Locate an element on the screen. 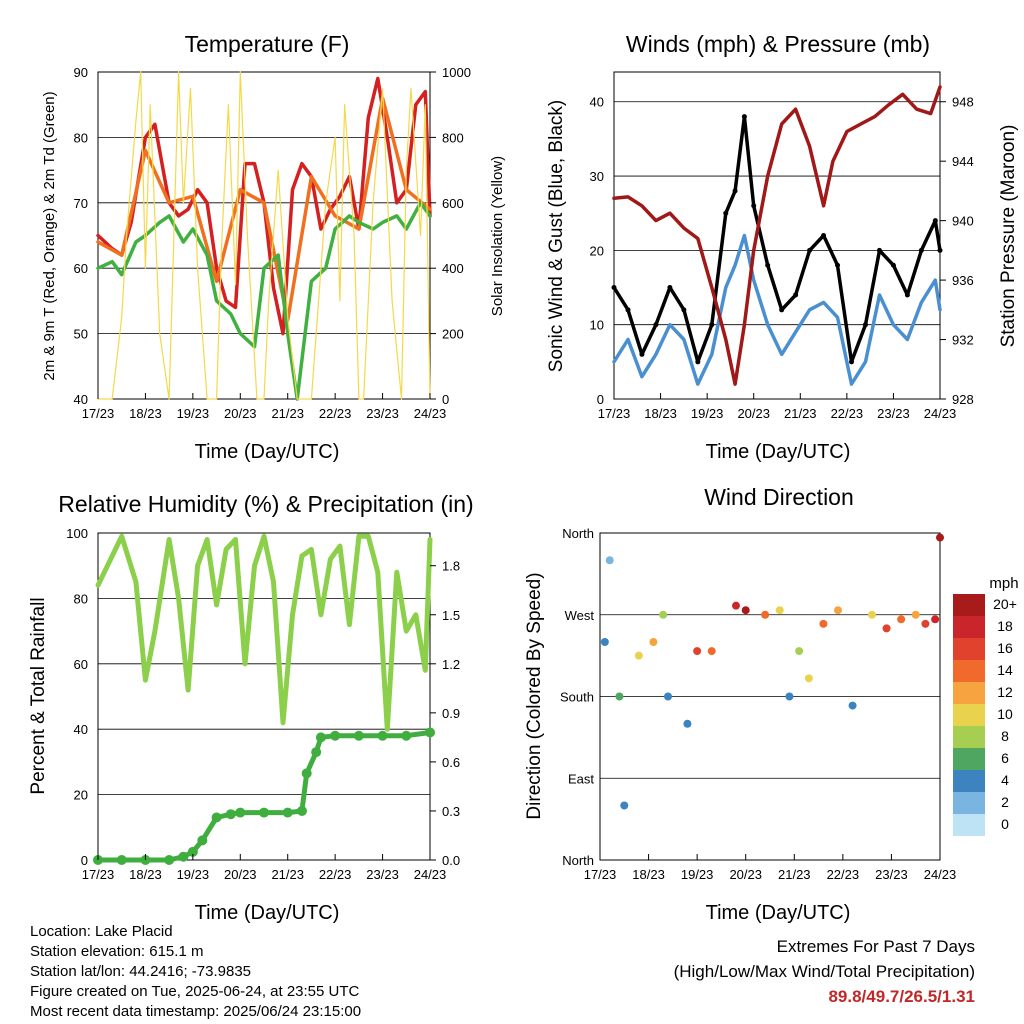  temperature-ylabel-right: Solar Insolation (Yellow) is located at coordinates (497, 236).